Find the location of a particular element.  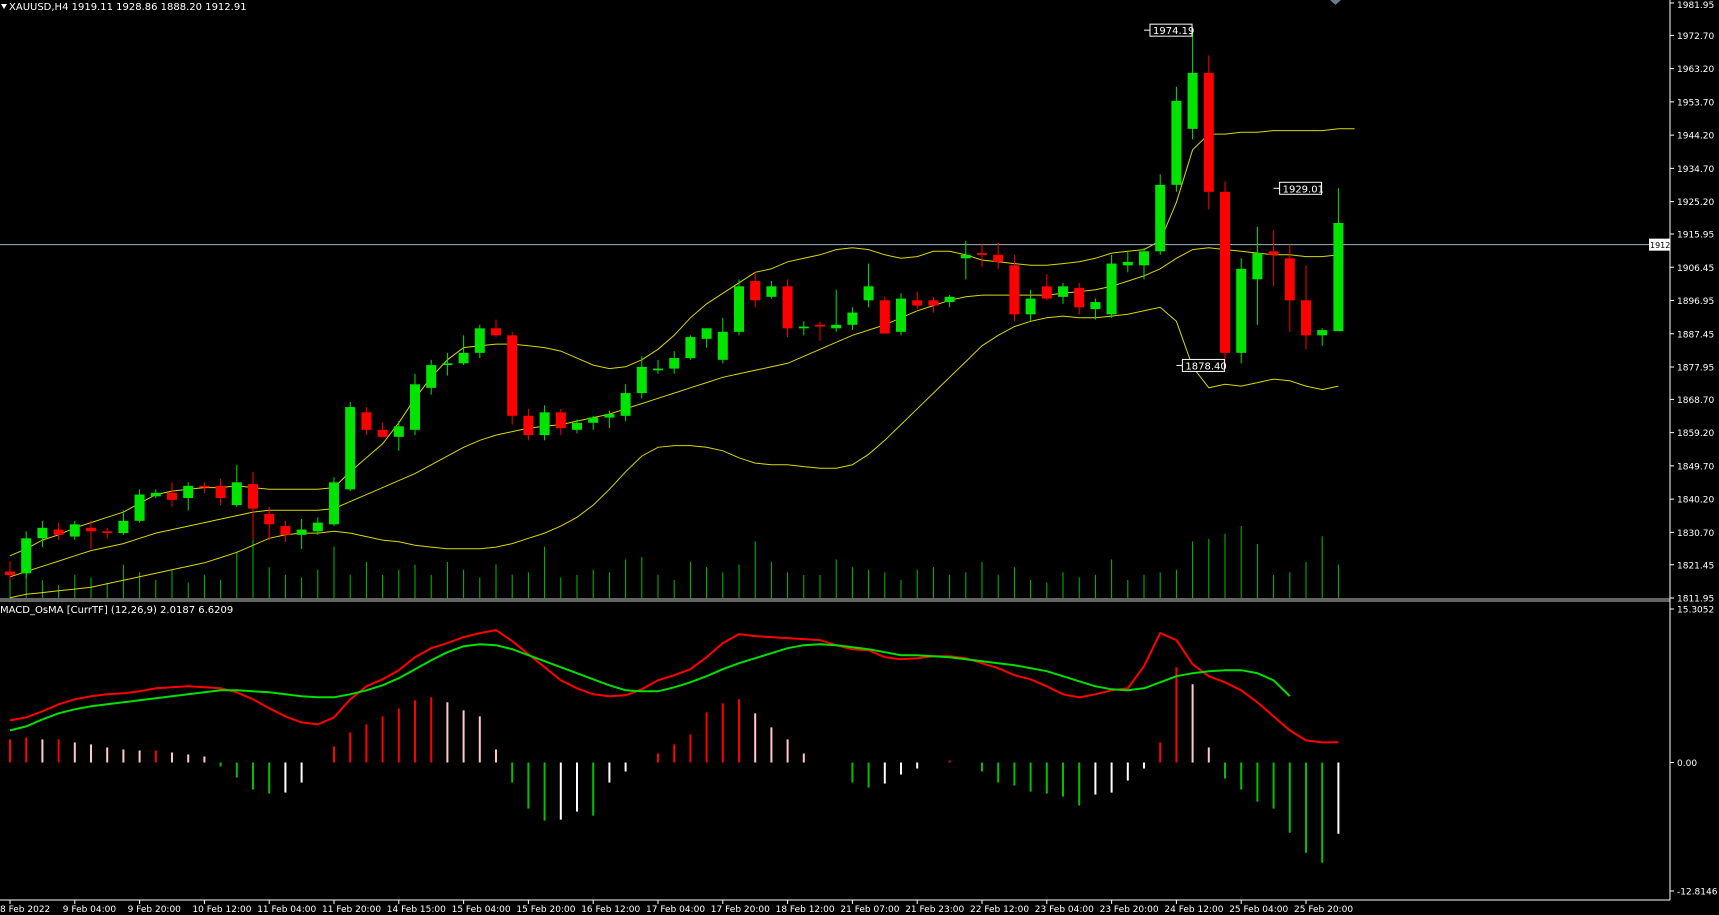

time-tick-label: 14 Feb 15:00 is located at coordinates (416, 910).